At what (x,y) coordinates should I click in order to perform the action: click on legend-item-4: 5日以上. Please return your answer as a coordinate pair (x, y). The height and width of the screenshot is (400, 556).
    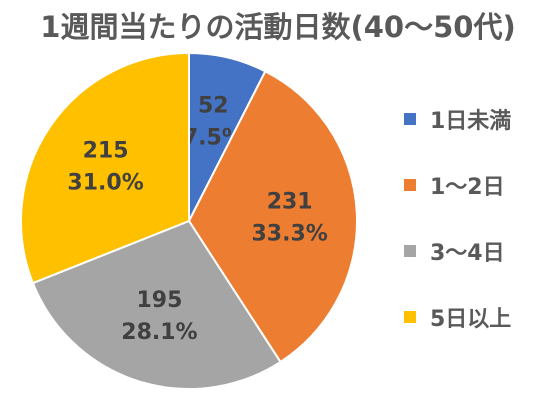
    Looking at the image, I should click on (457, 318).